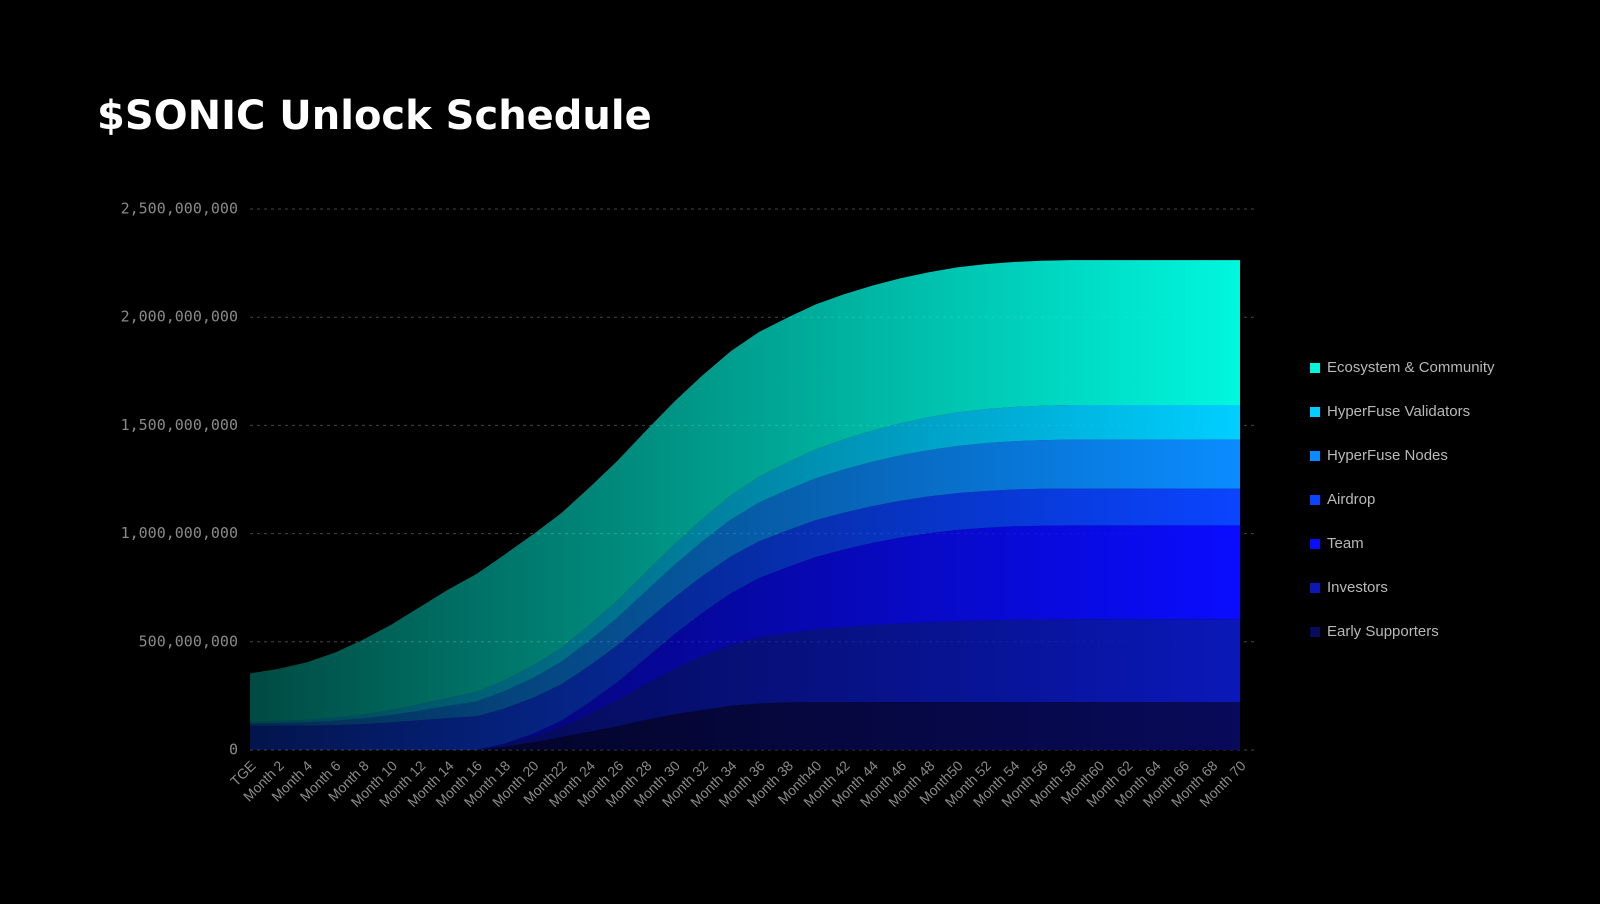  I want to click on legend-label: Airdrop, so click(1351, 499).